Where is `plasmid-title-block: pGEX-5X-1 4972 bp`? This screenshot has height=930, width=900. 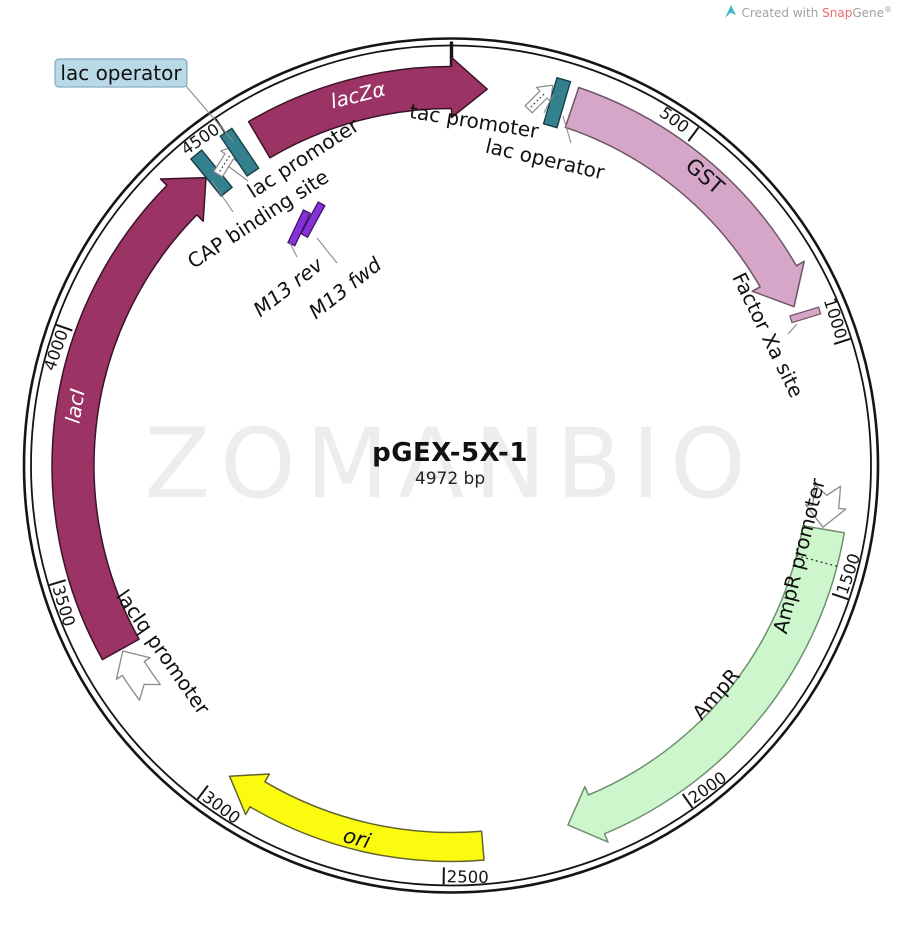 plasmid-title-block: pGEX-5X-1 4972 bp is located at coordinates (450, 463).